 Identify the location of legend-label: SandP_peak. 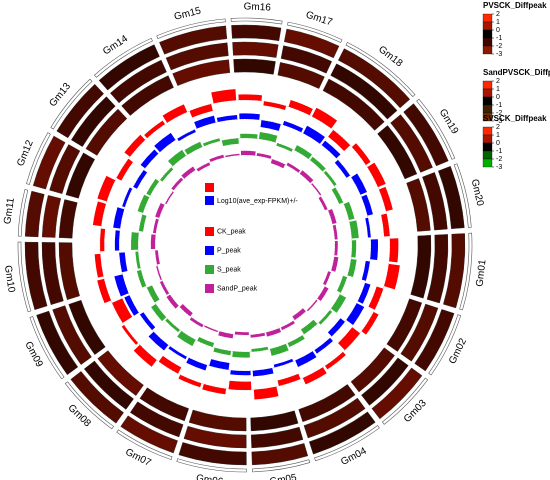
(237, 288).